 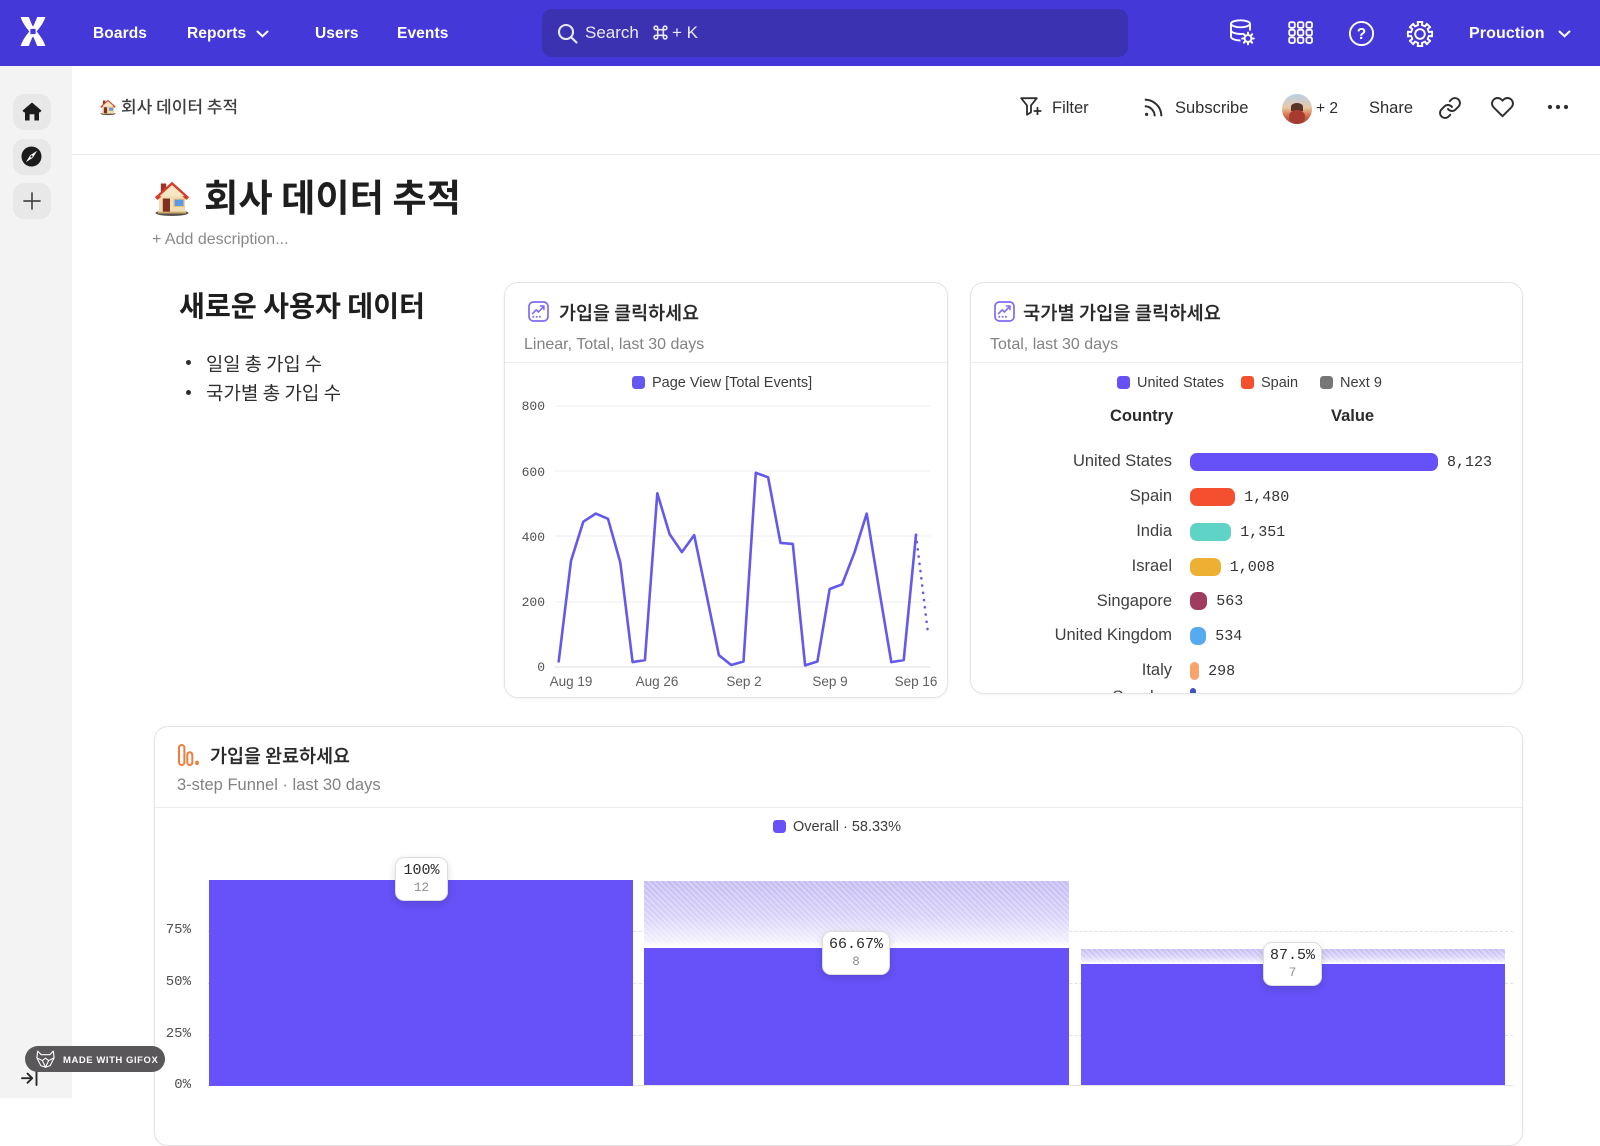 I want to click on svg-text: Sep 2, so click(x=743, y=681).